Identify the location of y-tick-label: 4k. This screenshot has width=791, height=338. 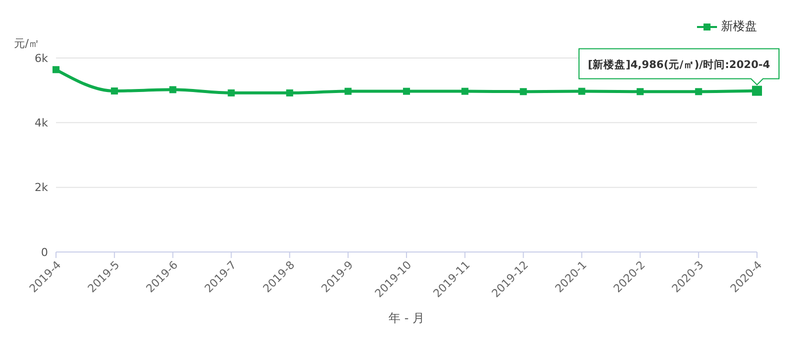
(41, 123).